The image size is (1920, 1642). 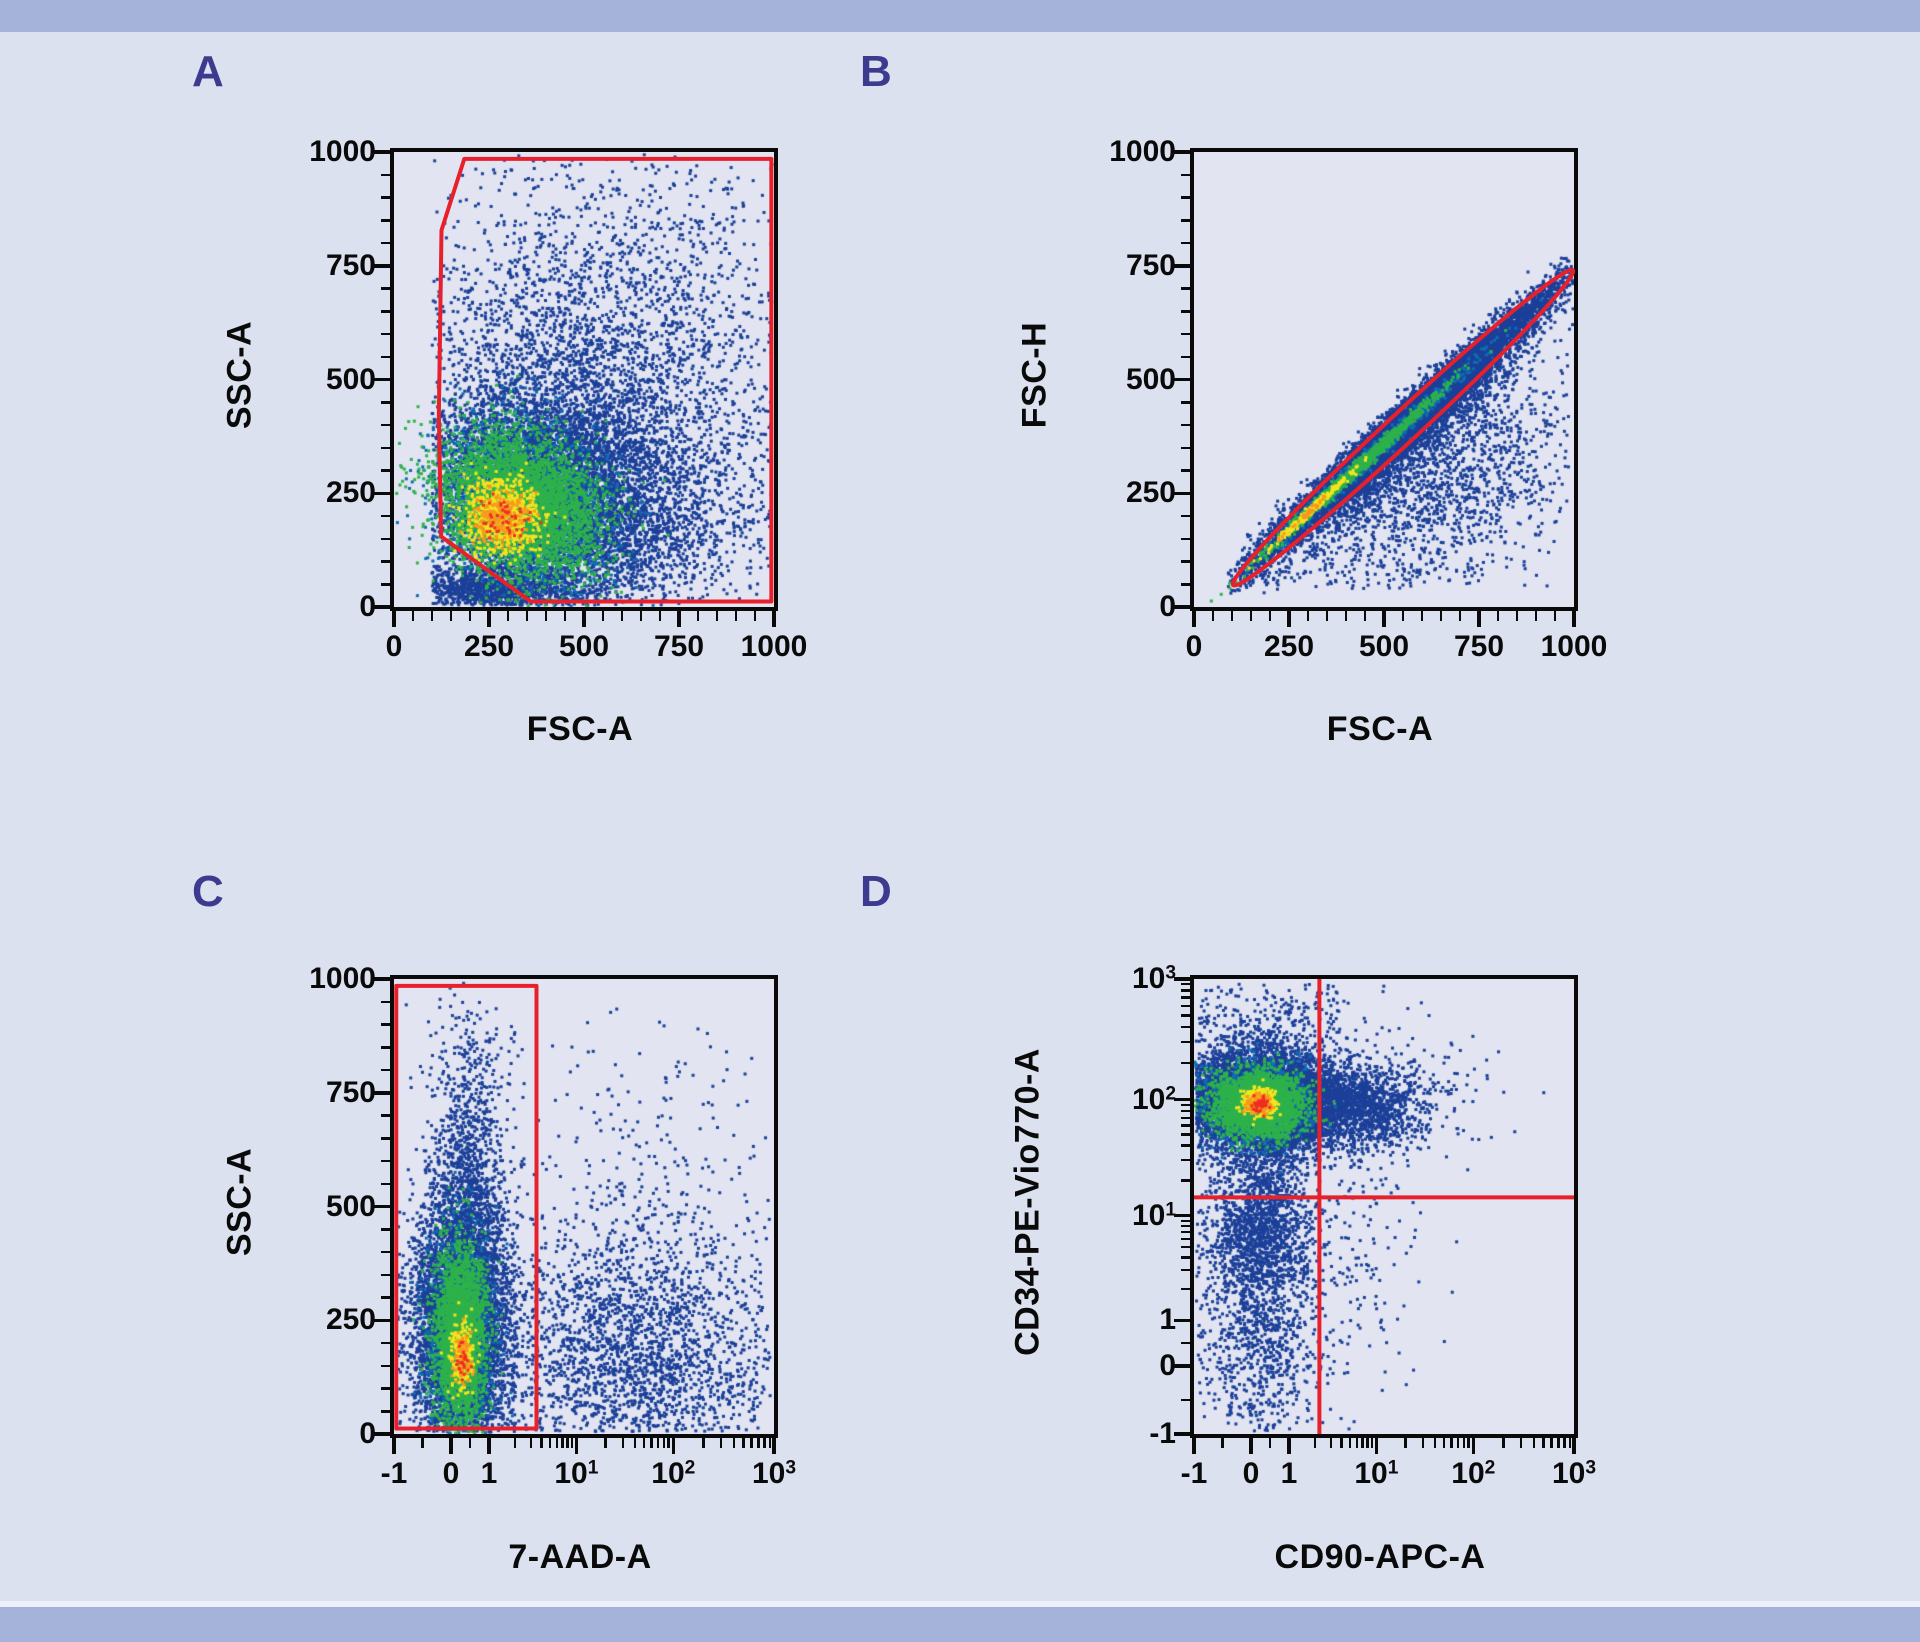 What do you see at coordinates (876, 71) in the screenshot?
I see `panel-b-letter: B` at bounding box center [876, 71].